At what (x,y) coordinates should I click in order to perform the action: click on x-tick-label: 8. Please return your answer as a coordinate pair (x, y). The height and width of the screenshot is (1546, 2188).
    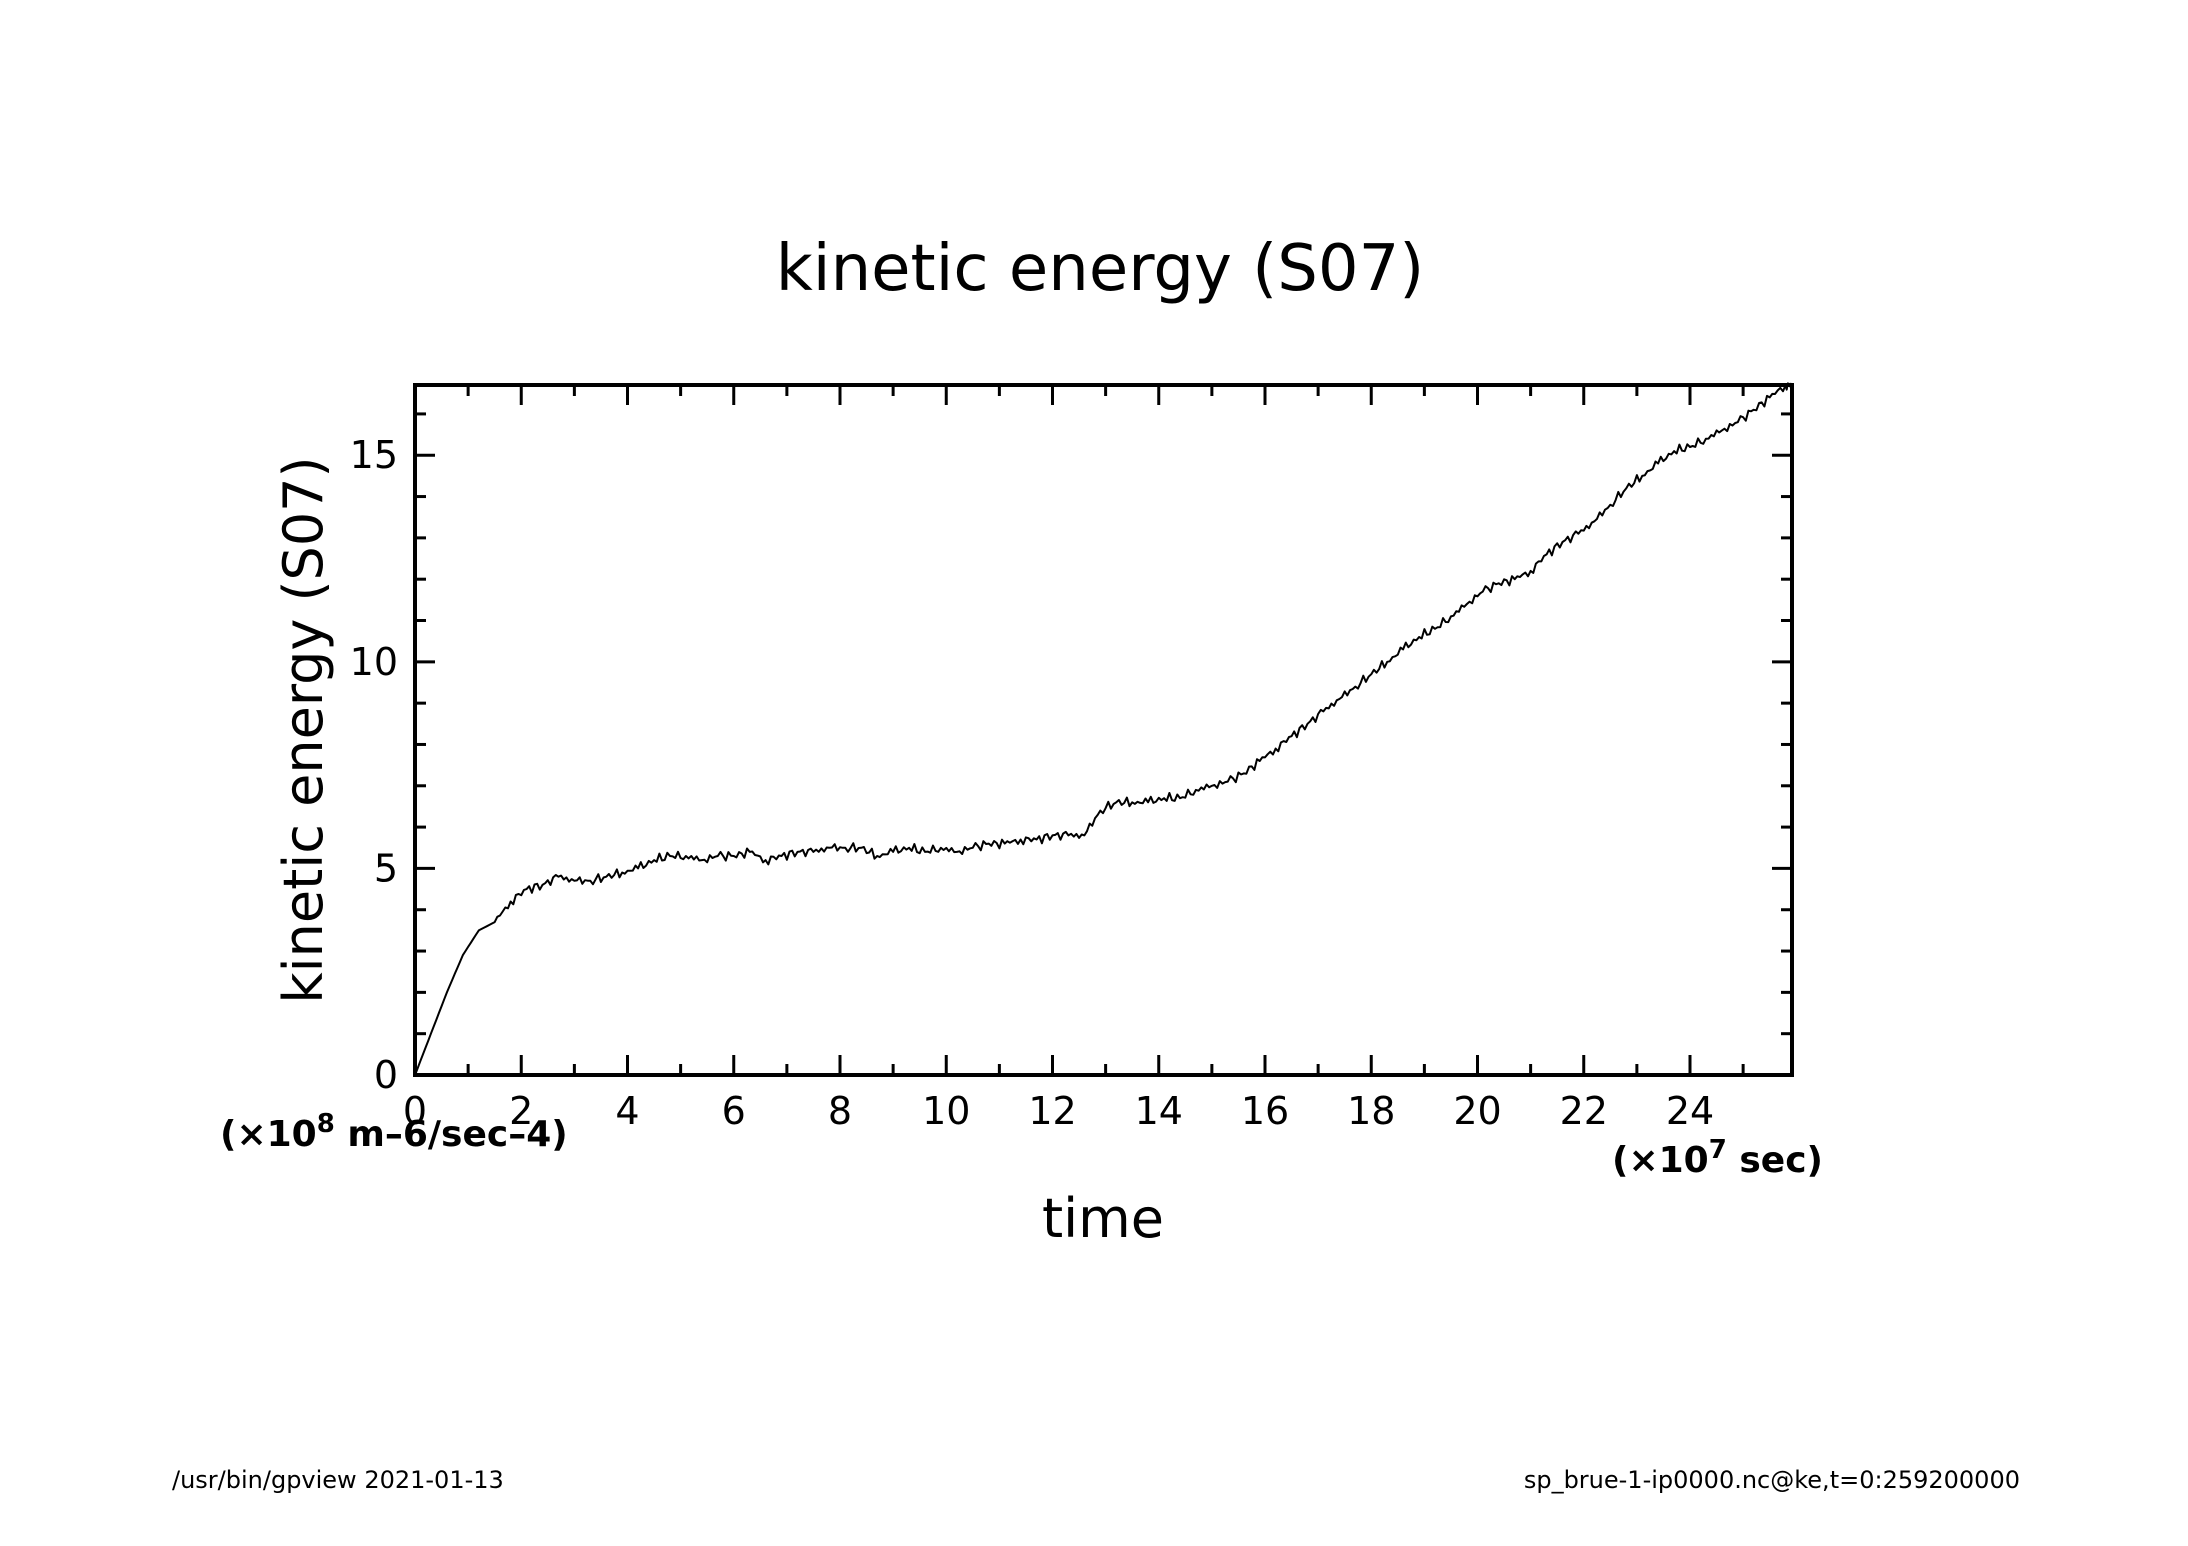
    Looking at the image, I should click on (840, 1111).